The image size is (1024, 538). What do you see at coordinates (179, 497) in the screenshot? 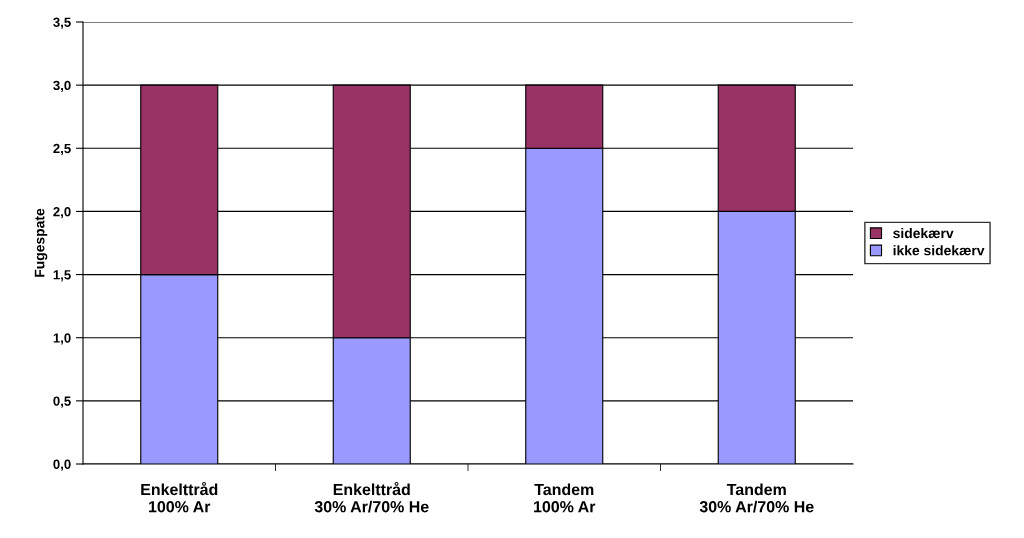
I see `x-tick-label: Enkelttråd 100% Ar` at bounding box center [179, 497].